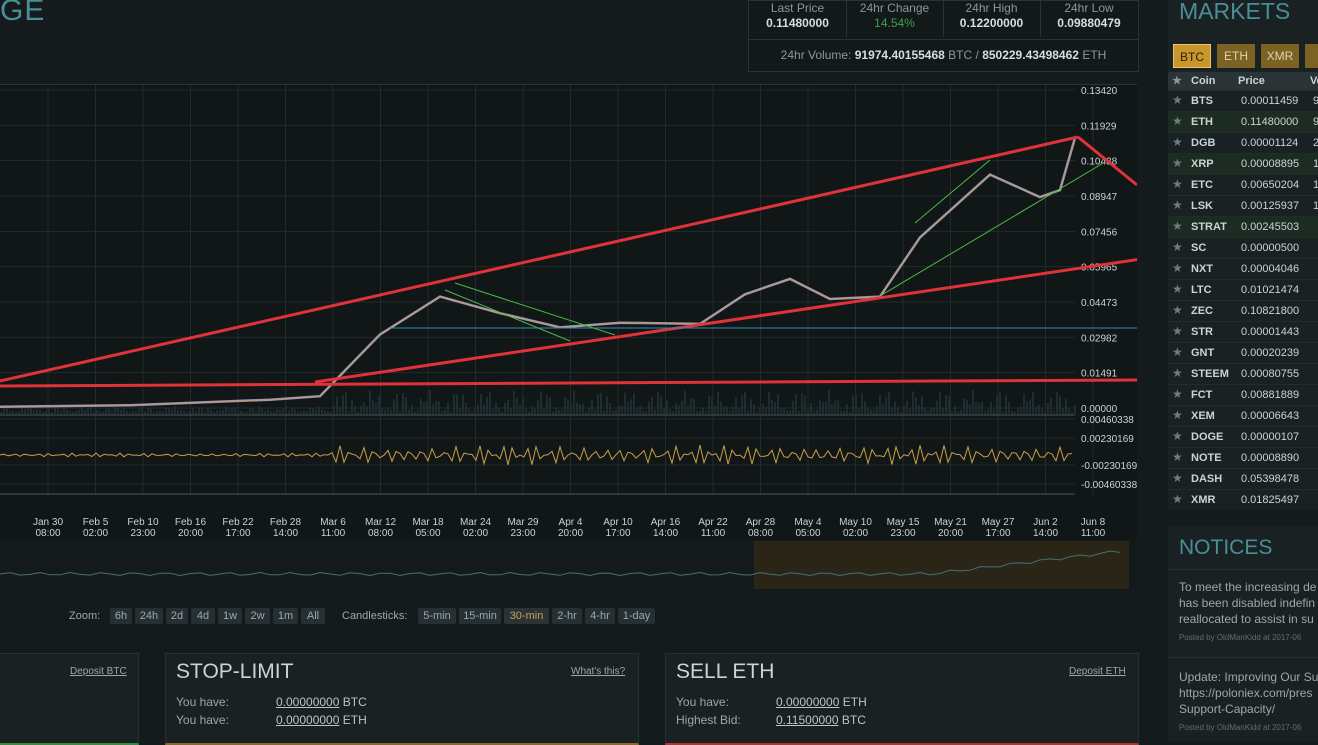 Image resolution: width=1318 pixels, height=745 pixels. What do you see at coordinates (1270, 227) in the screenshot?
I see `market-price: 0.00245503` at bounding box center [1270, 227].